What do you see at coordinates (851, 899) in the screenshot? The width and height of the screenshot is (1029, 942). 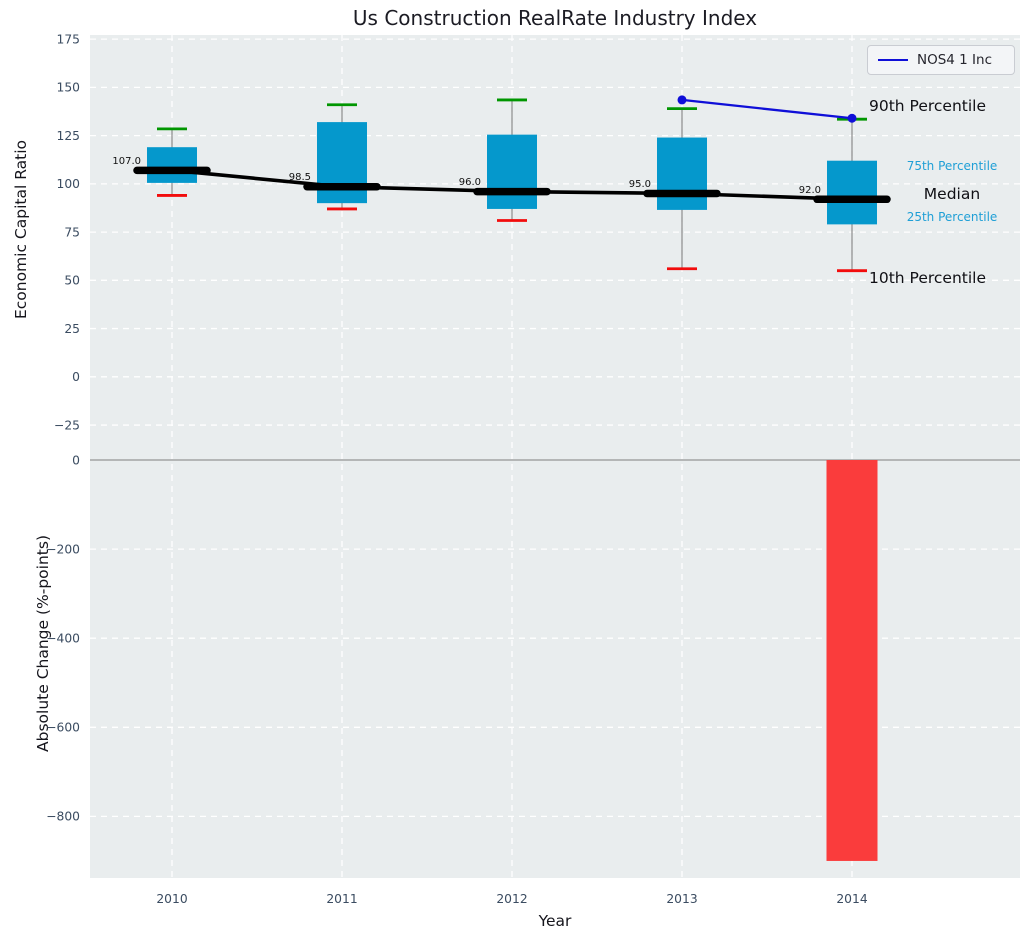 I see `xtick-2014: 2014` at bounding box center [851, 899].